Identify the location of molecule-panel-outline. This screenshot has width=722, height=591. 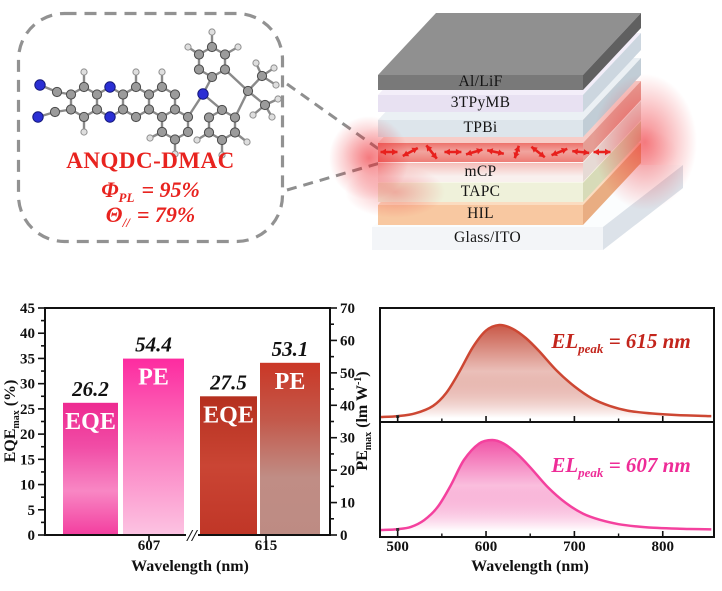
(150, 127).